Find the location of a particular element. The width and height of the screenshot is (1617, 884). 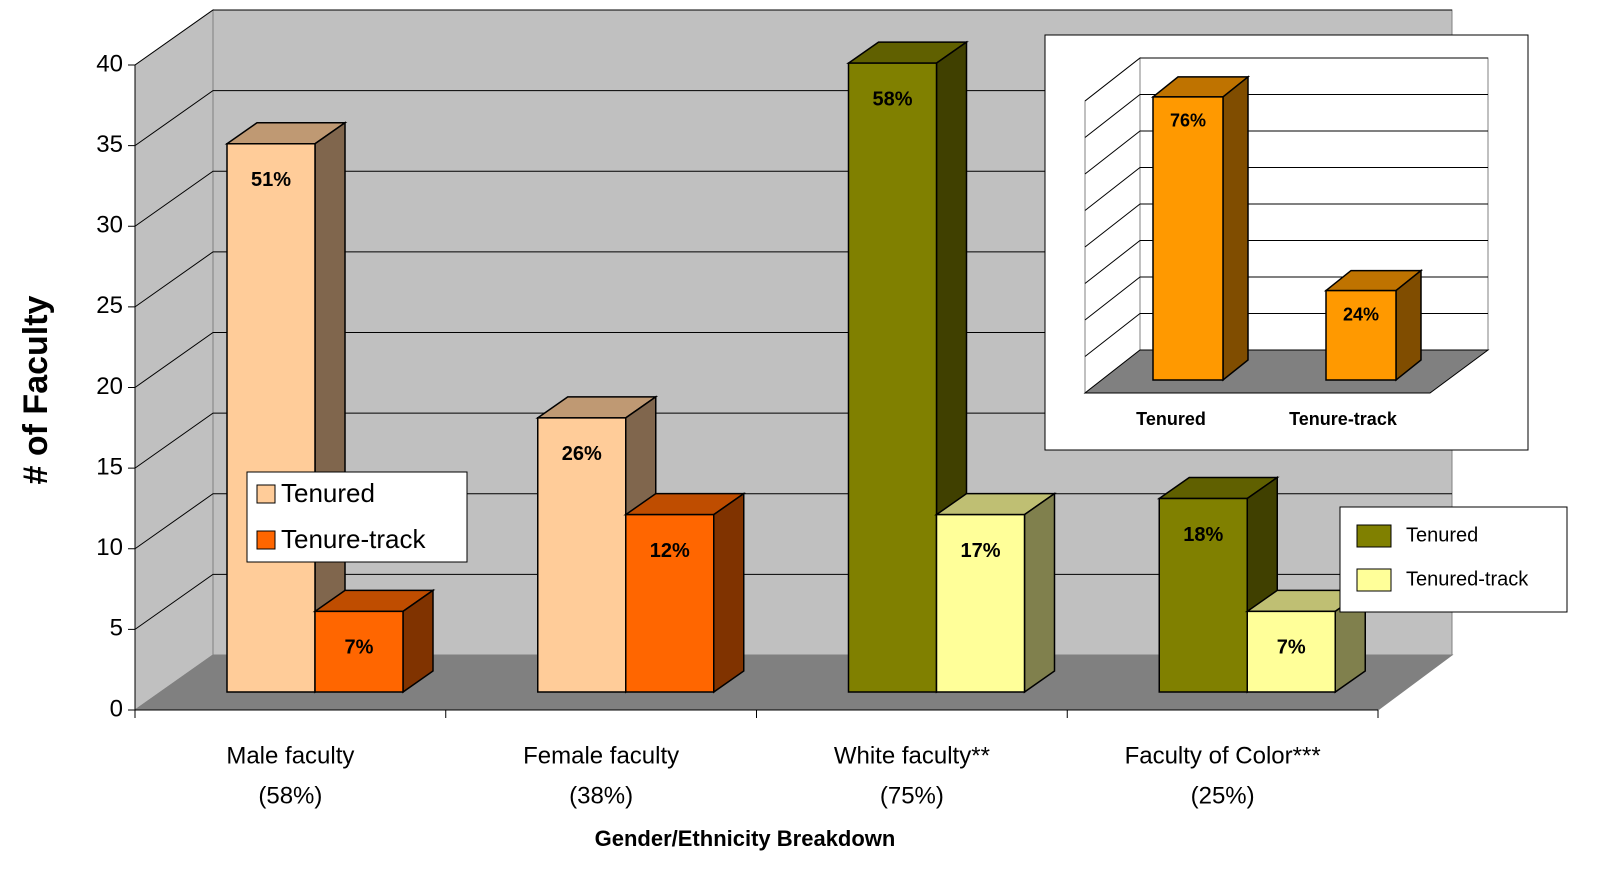

x-tick-label: Tenure-track is located at coordinates (1343, 419).